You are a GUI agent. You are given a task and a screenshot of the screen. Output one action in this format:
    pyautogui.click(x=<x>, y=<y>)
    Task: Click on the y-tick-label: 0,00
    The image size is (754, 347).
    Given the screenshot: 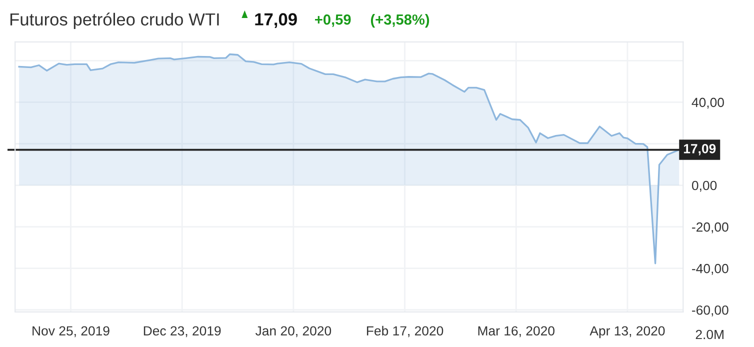 What is the action you would take?
    pyautogui.click(x=704, y=186)
    